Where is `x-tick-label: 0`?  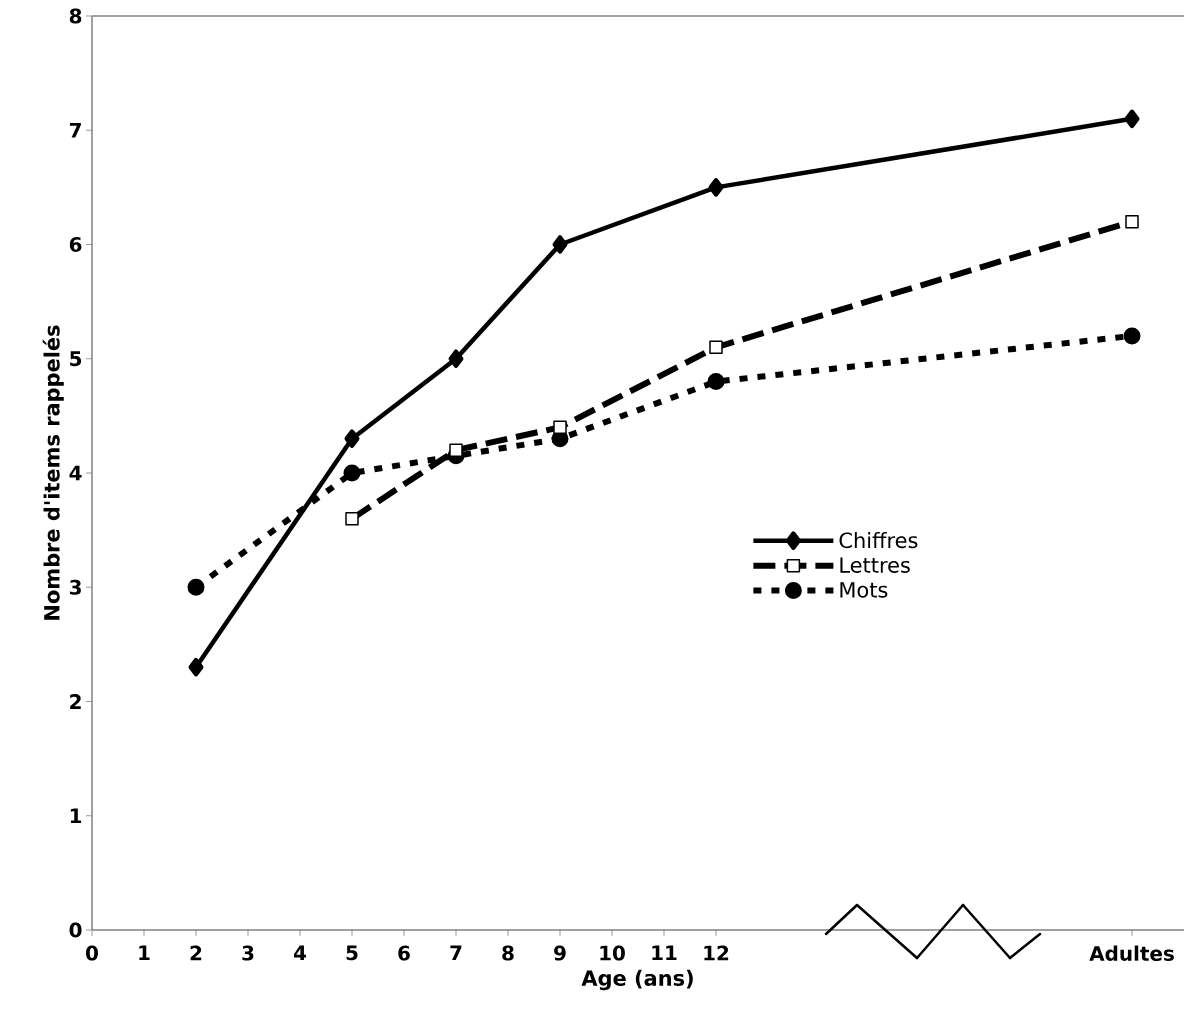
x-tick-label: 0 is located at coordinates (92, 953).